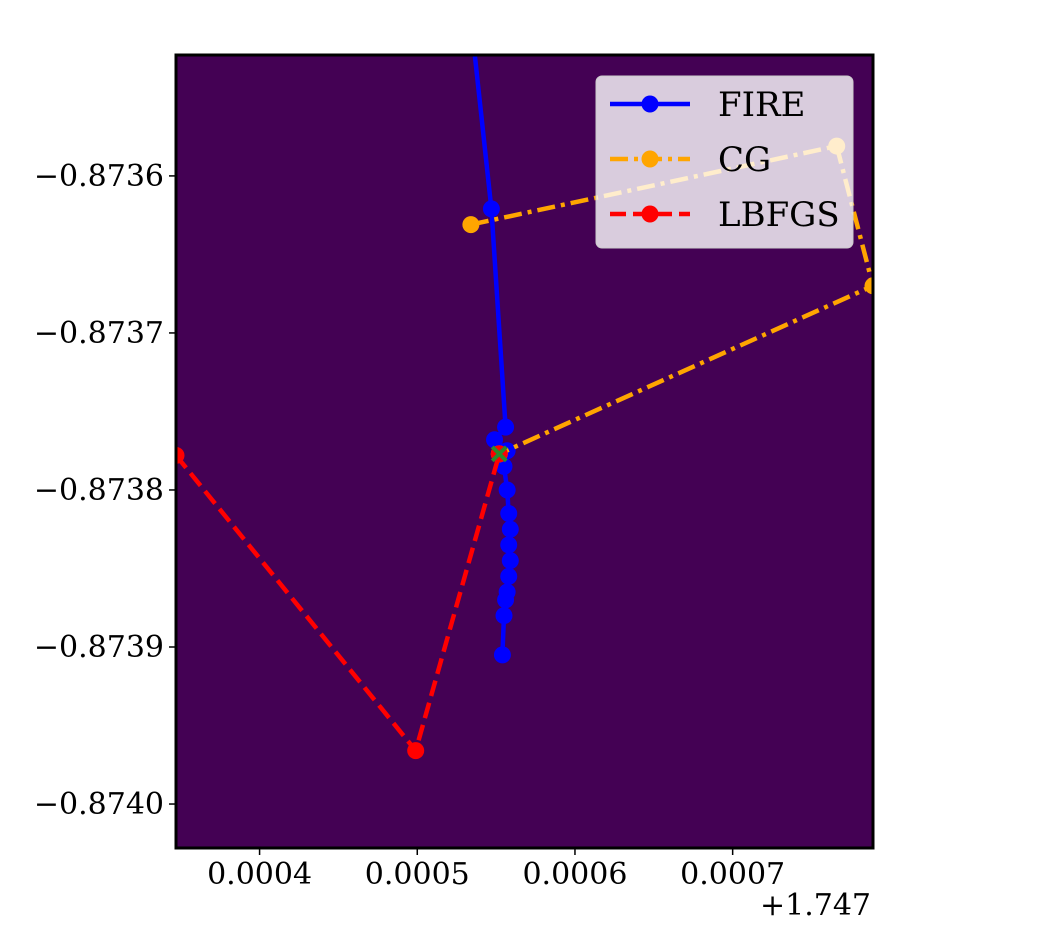 Image resolution: width=1050 pixels, height=933 pixels. I want to click on legend-item-fire: FIRE, so click(707, 105).